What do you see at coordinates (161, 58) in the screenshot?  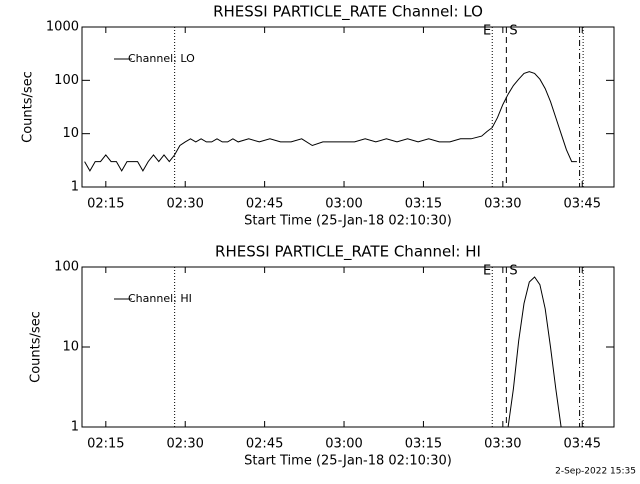 I see `legend-label: Channel: LO` at bounding box center [161, 58].